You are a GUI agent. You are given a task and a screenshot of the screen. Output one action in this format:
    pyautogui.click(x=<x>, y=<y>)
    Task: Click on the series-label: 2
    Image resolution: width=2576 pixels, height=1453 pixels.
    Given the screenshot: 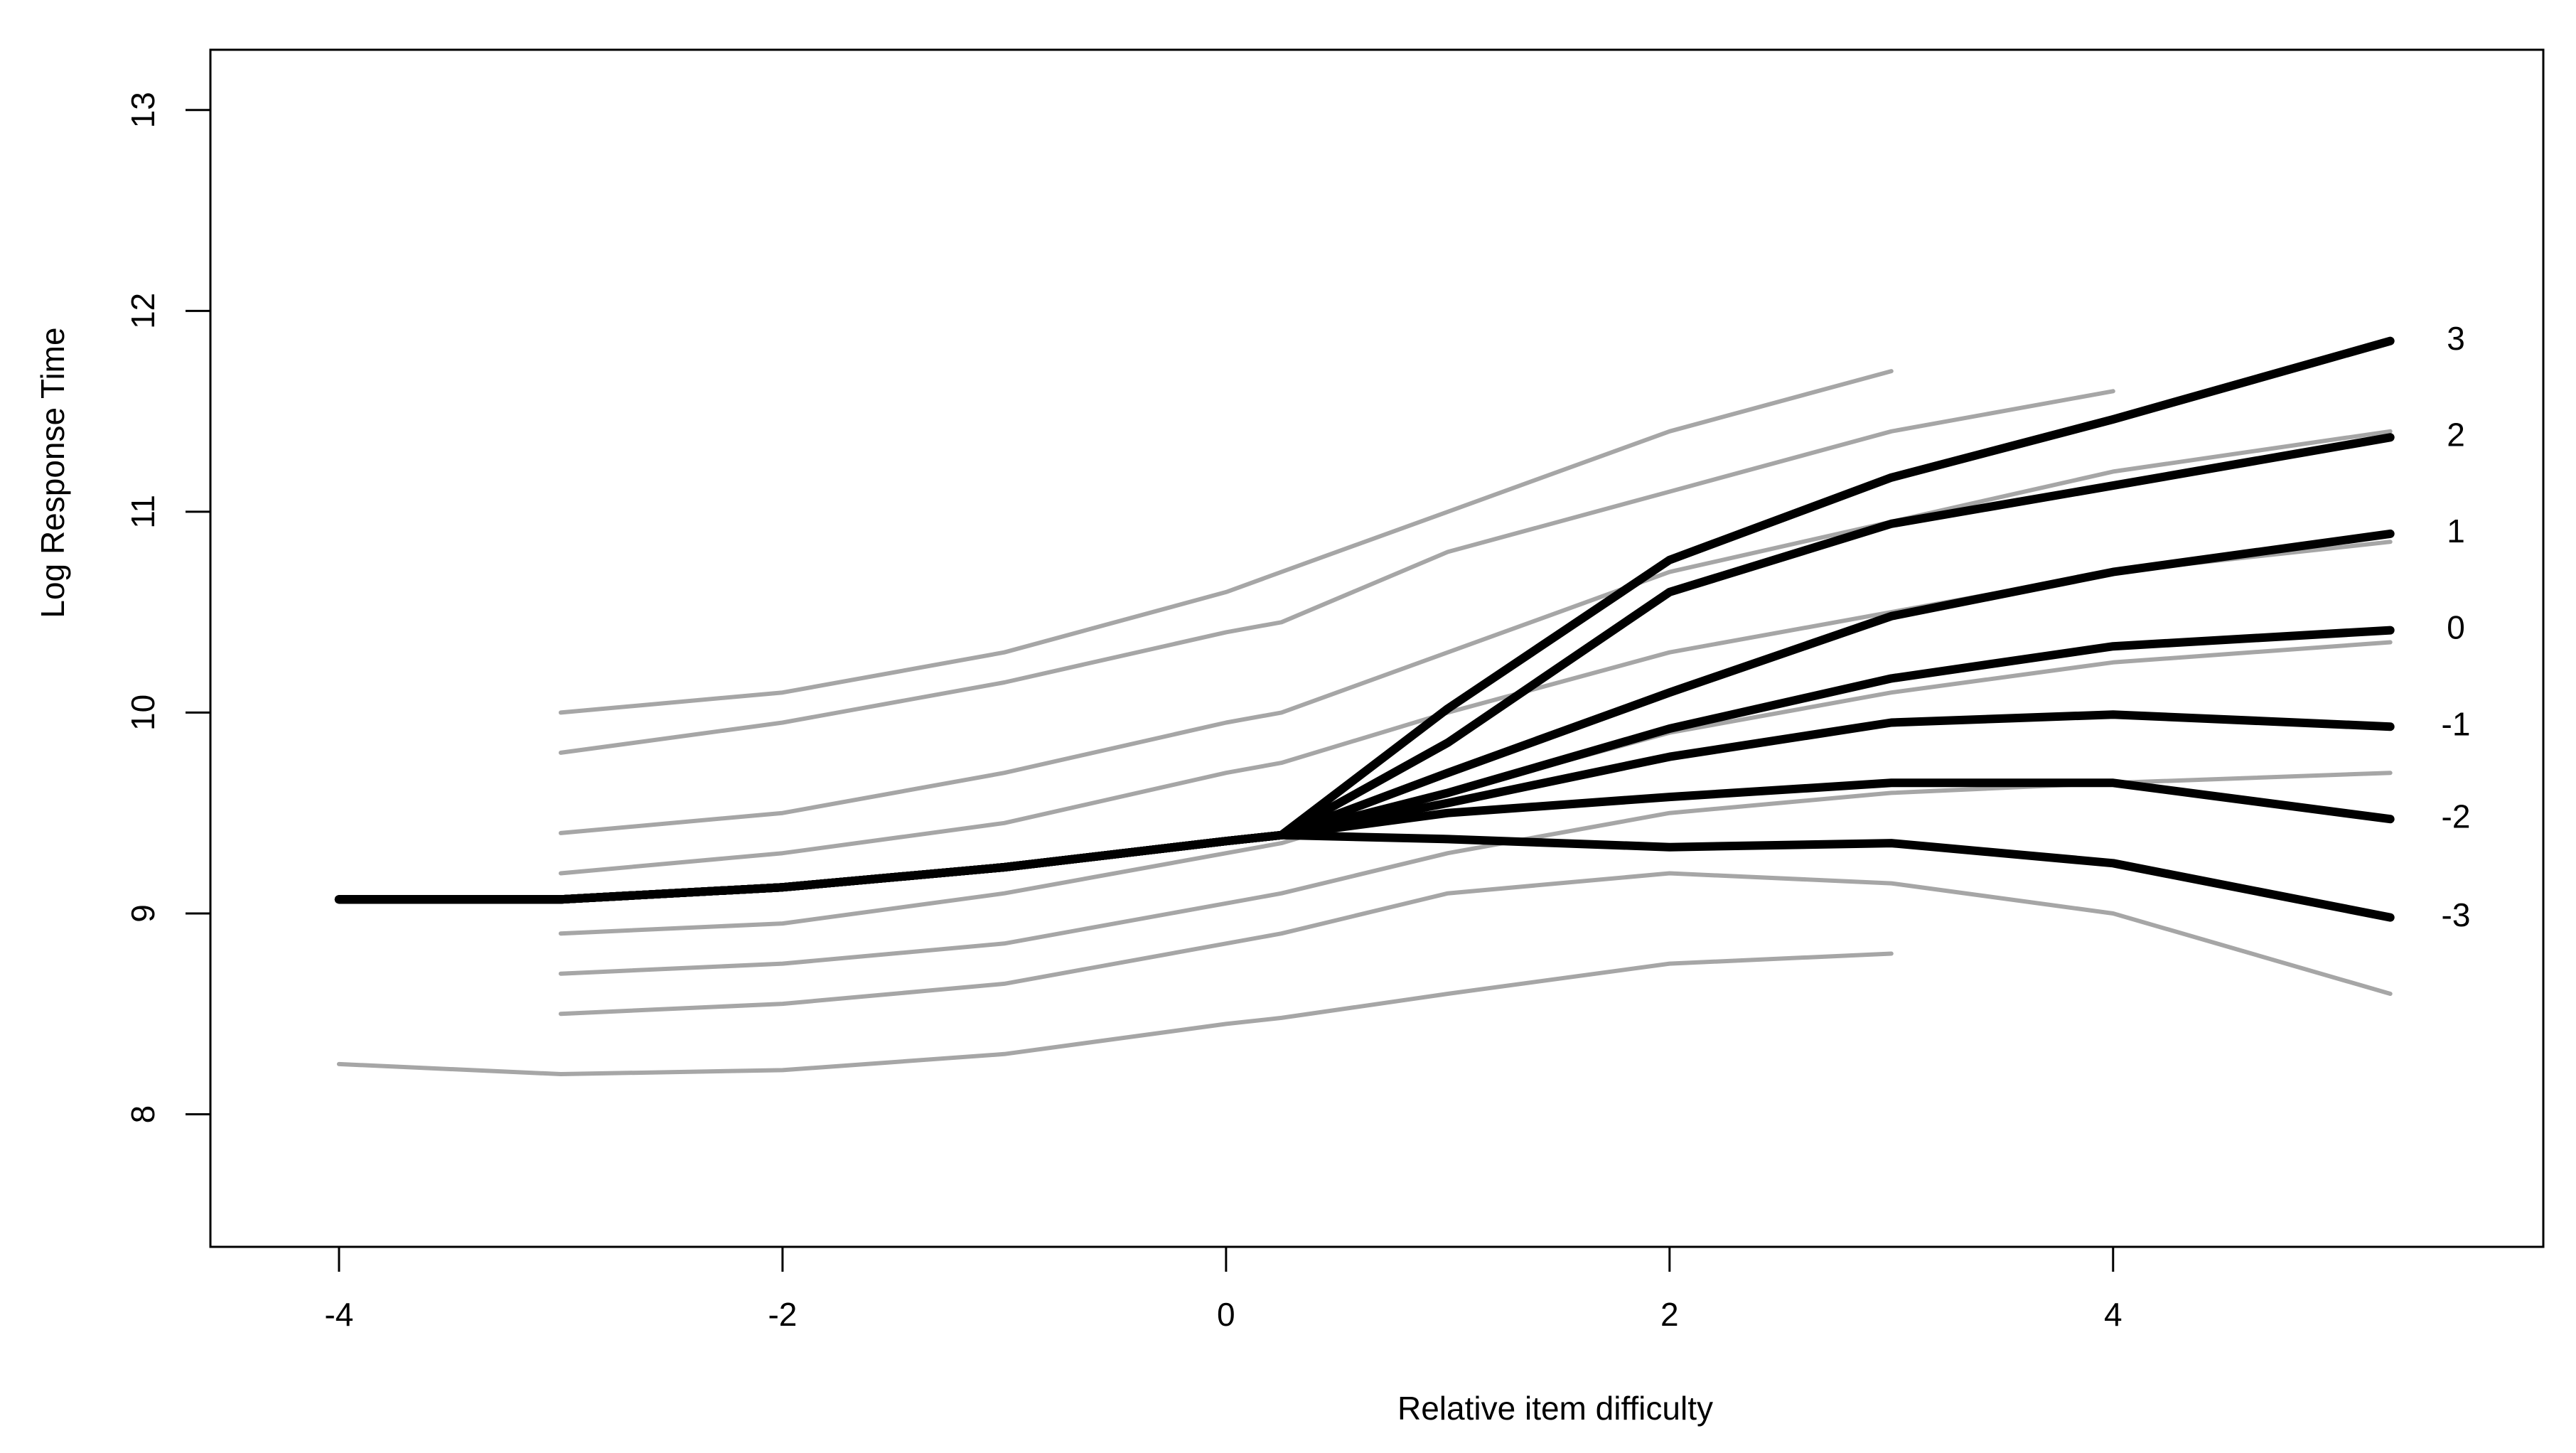 What is the action you would take?
    pyautogui.click(x=2456, y=434)
    